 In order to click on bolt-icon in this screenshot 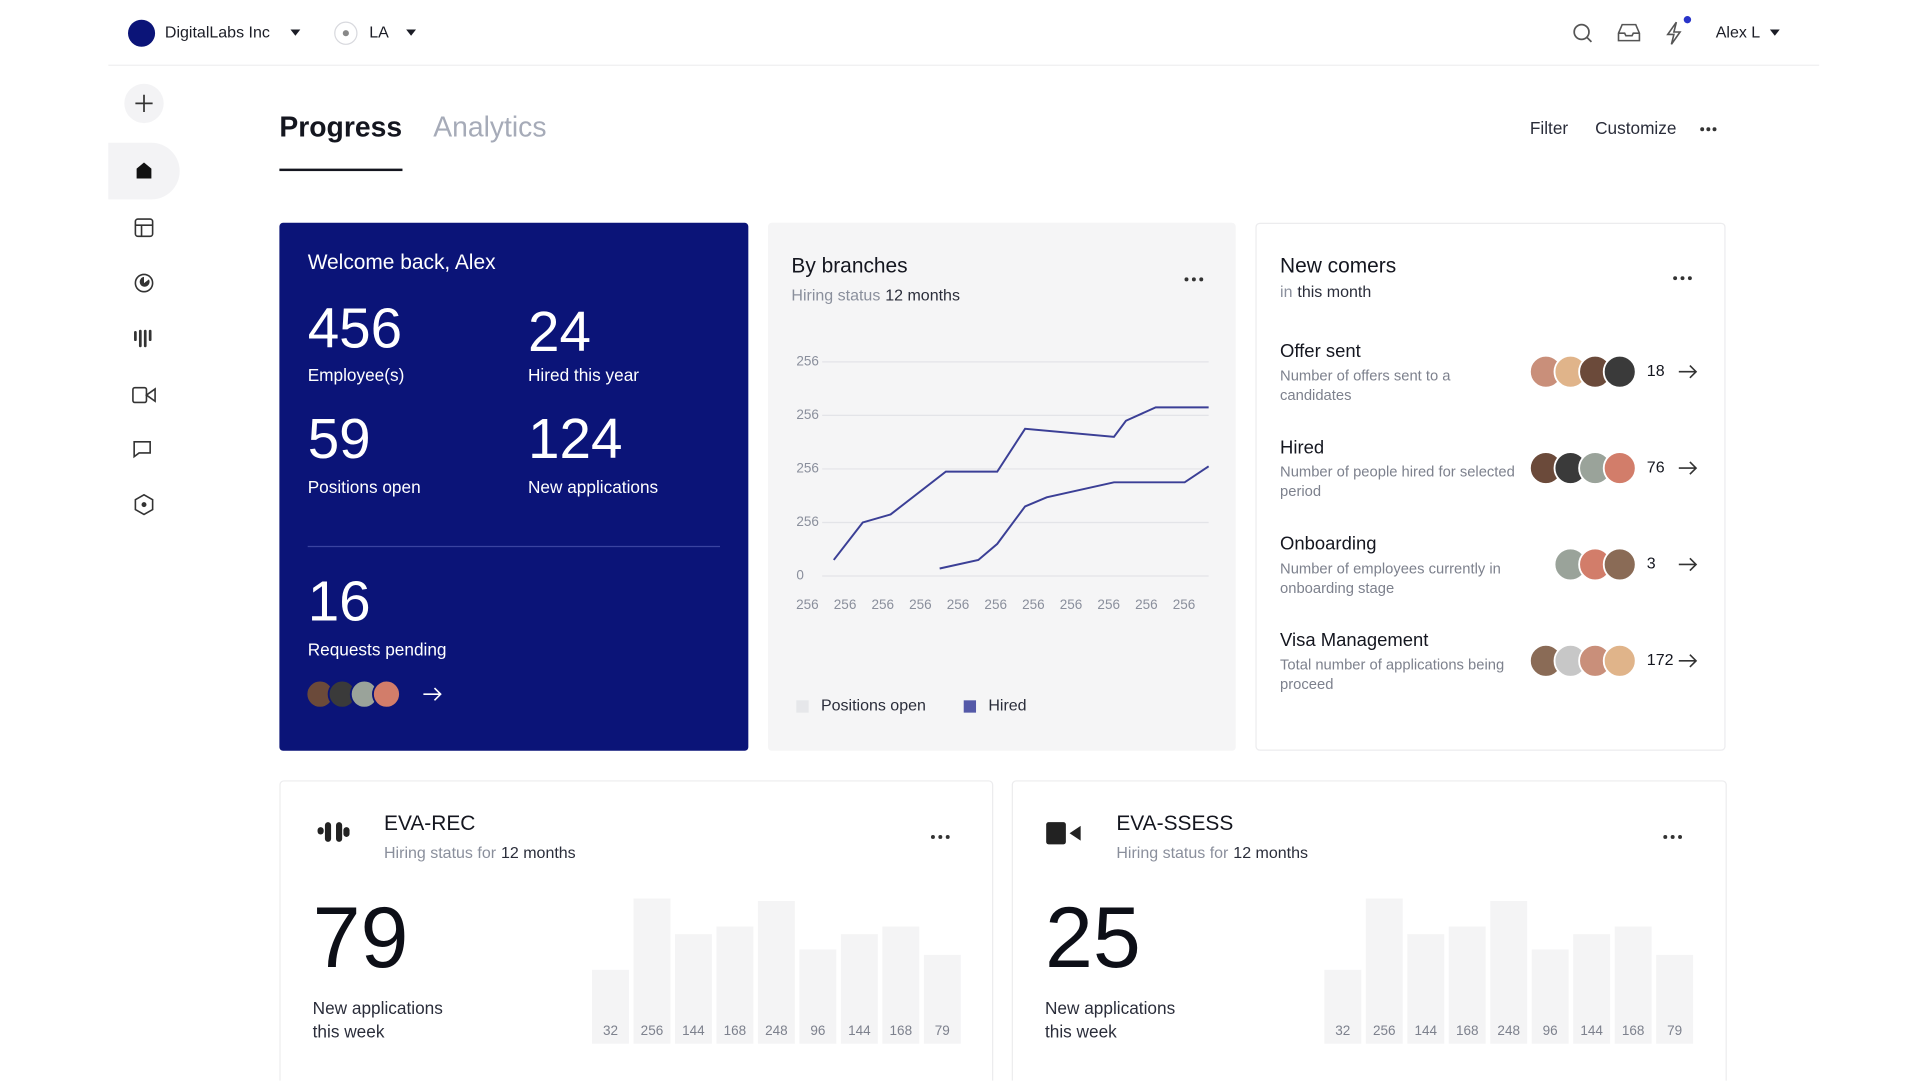, I will do `click(1674, 33)`.